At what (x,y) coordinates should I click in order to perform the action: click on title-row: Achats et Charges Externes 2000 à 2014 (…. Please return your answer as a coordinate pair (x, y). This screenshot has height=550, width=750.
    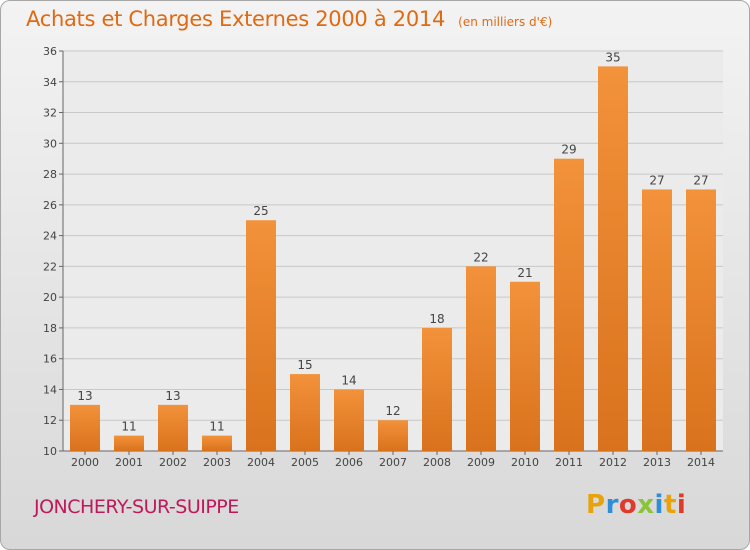
    Looking at the image, I should click on (289, 19).